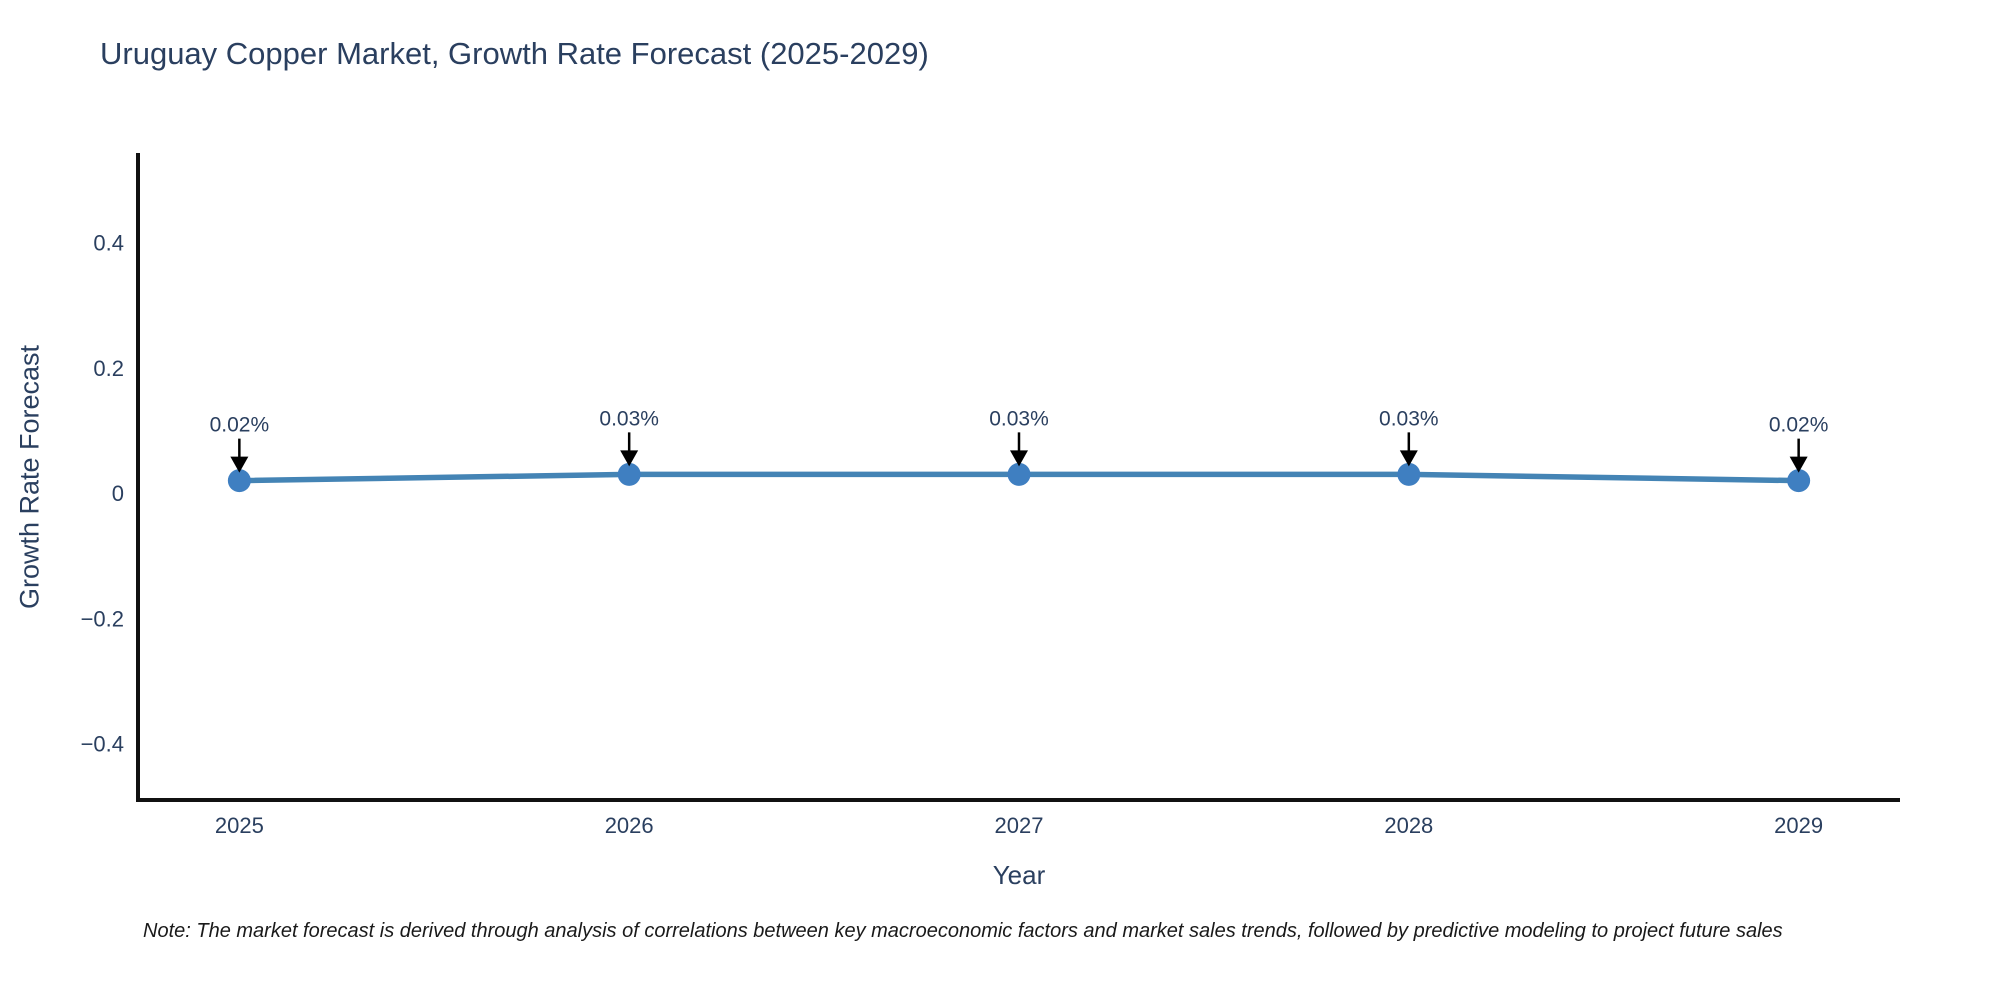 The height and width of the screenshot is (1000, 2000). What do you see at coordinates (29, 477) in the screenshot?
I see `y-axis-title: Growth Rate Forecast` at bounding box center [29, 477].